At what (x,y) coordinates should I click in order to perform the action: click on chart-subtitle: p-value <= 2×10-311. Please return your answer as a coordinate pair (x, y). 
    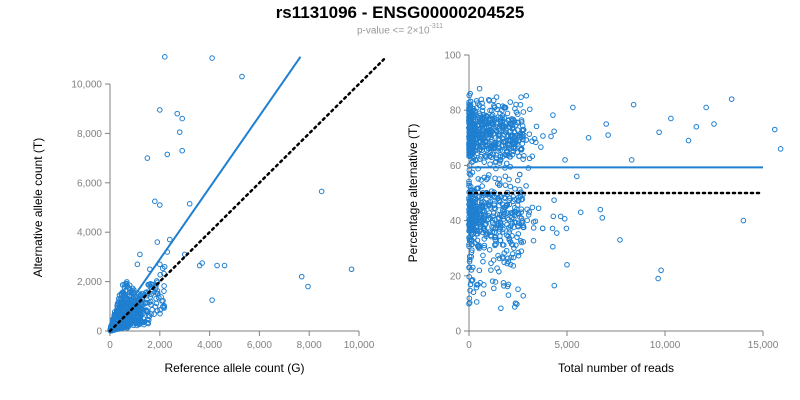
    Looking at the image, I should click on (400, 29).